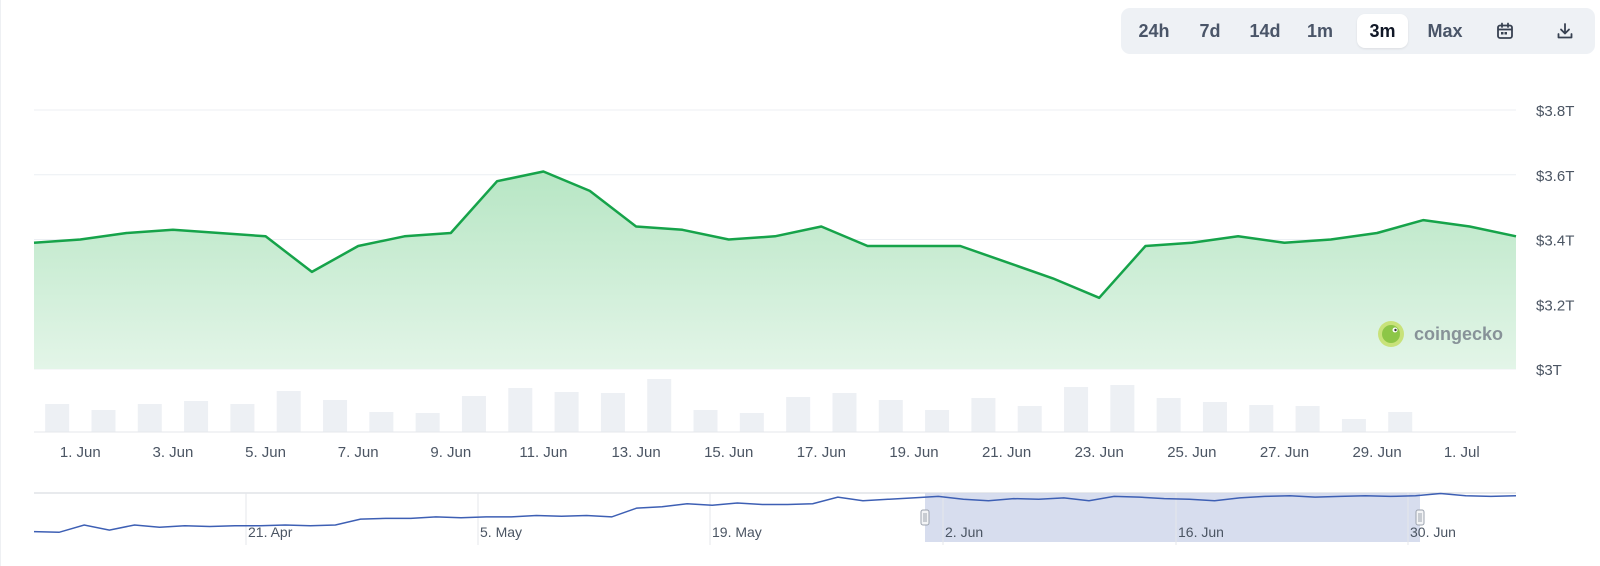 This screenshot has height=566, width=1600. I want to click on x-tick-label: 23. Jun, so click(1099, 452).